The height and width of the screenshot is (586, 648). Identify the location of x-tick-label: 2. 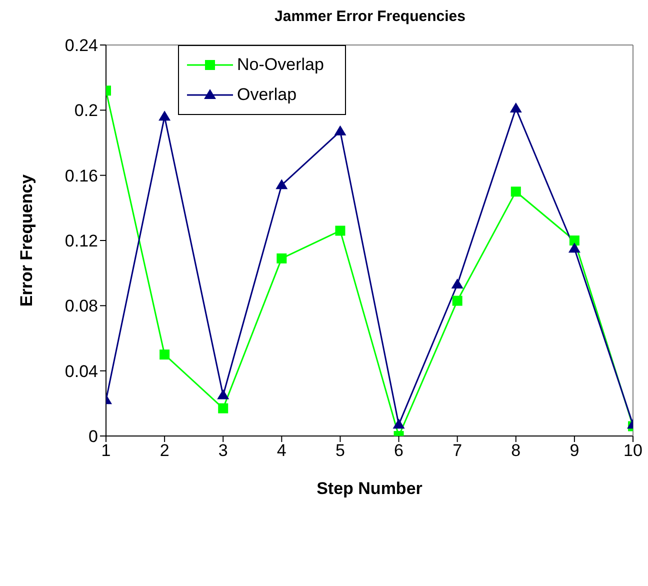
(165, 450).